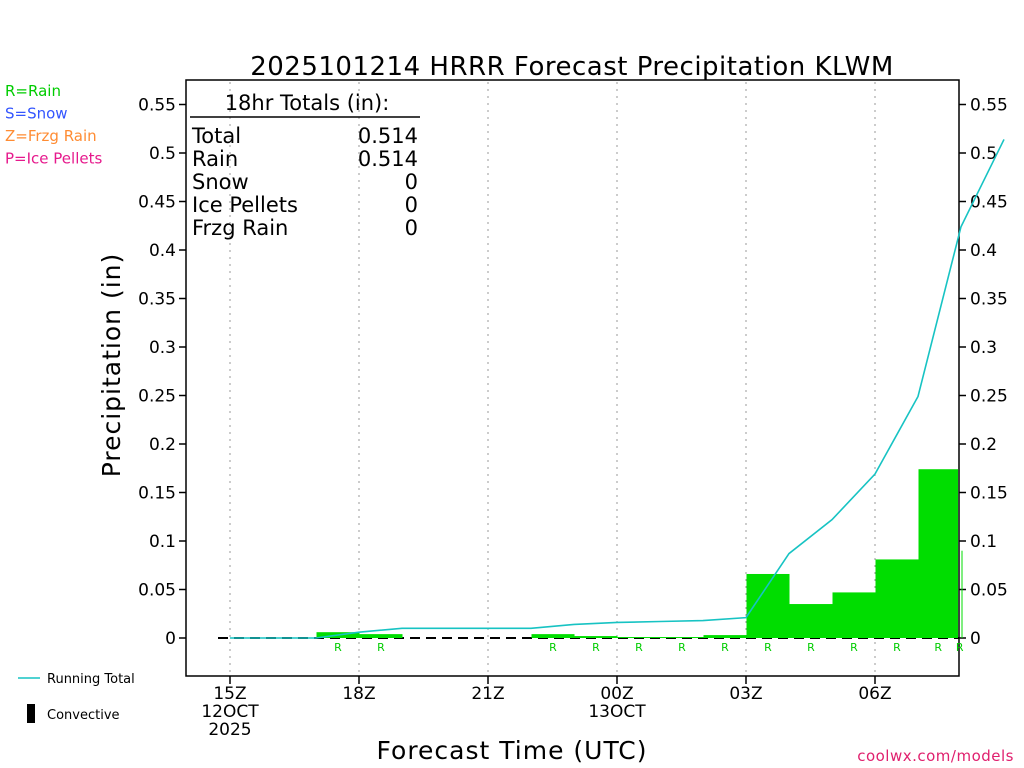 The width and height of the screenshot is (1024, 768). I want to click on chart-key: Running Total Convective, so click(76, 697).